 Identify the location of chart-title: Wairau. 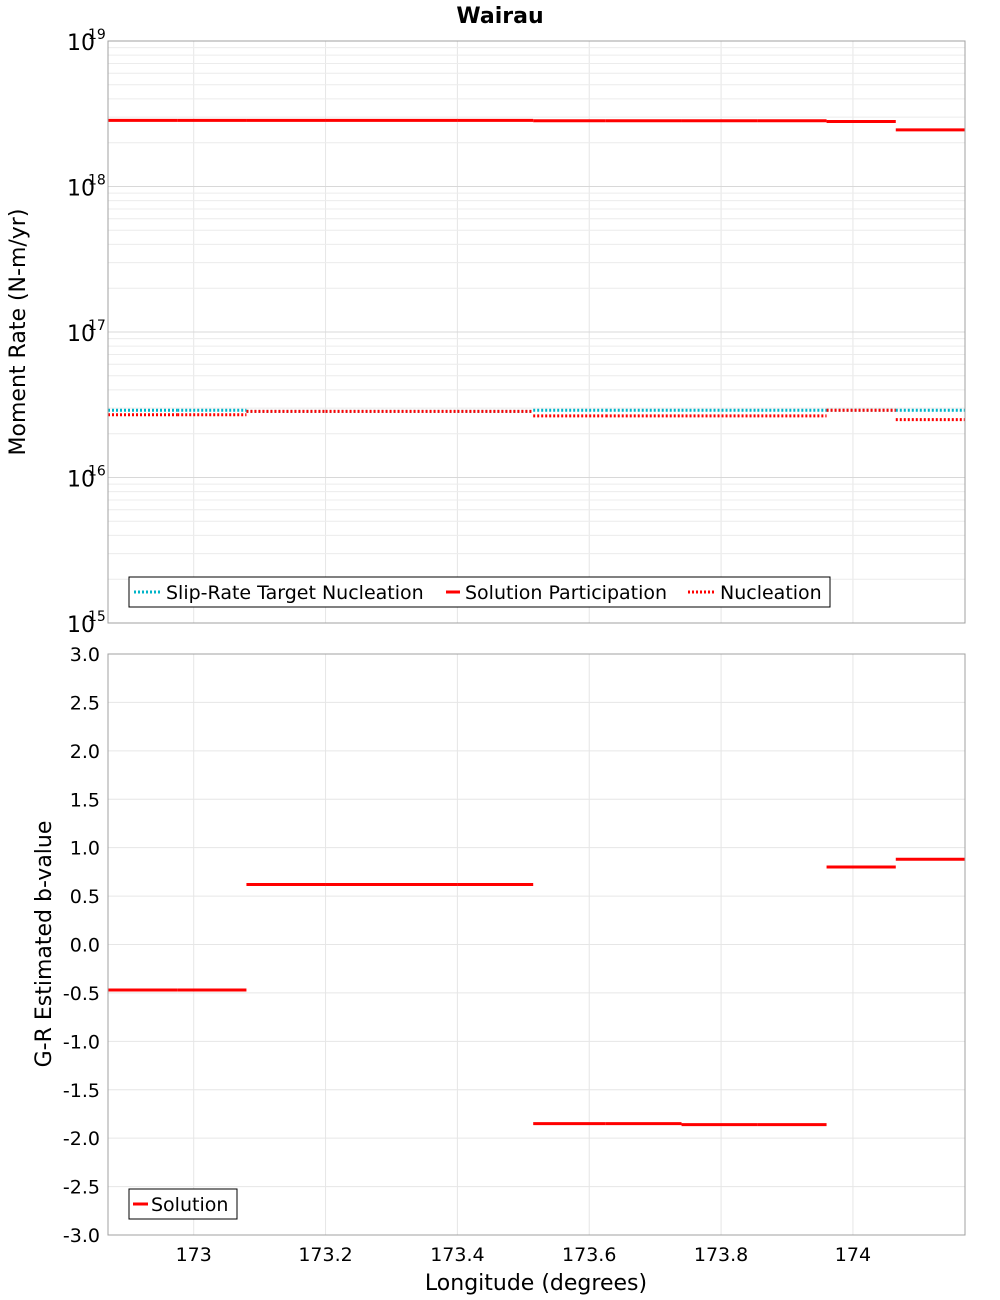
(499, 16).